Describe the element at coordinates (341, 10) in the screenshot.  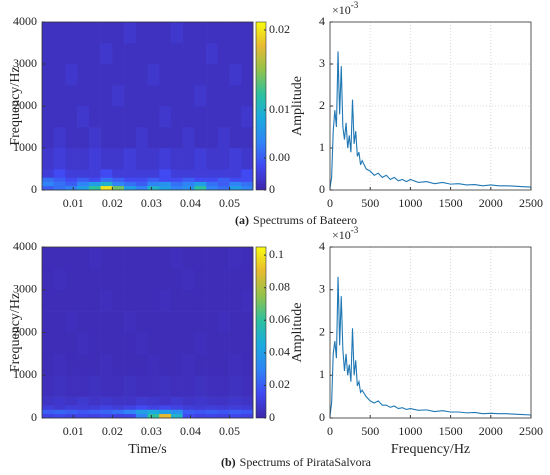
I see `y-exponent-base: ×10` at that location.